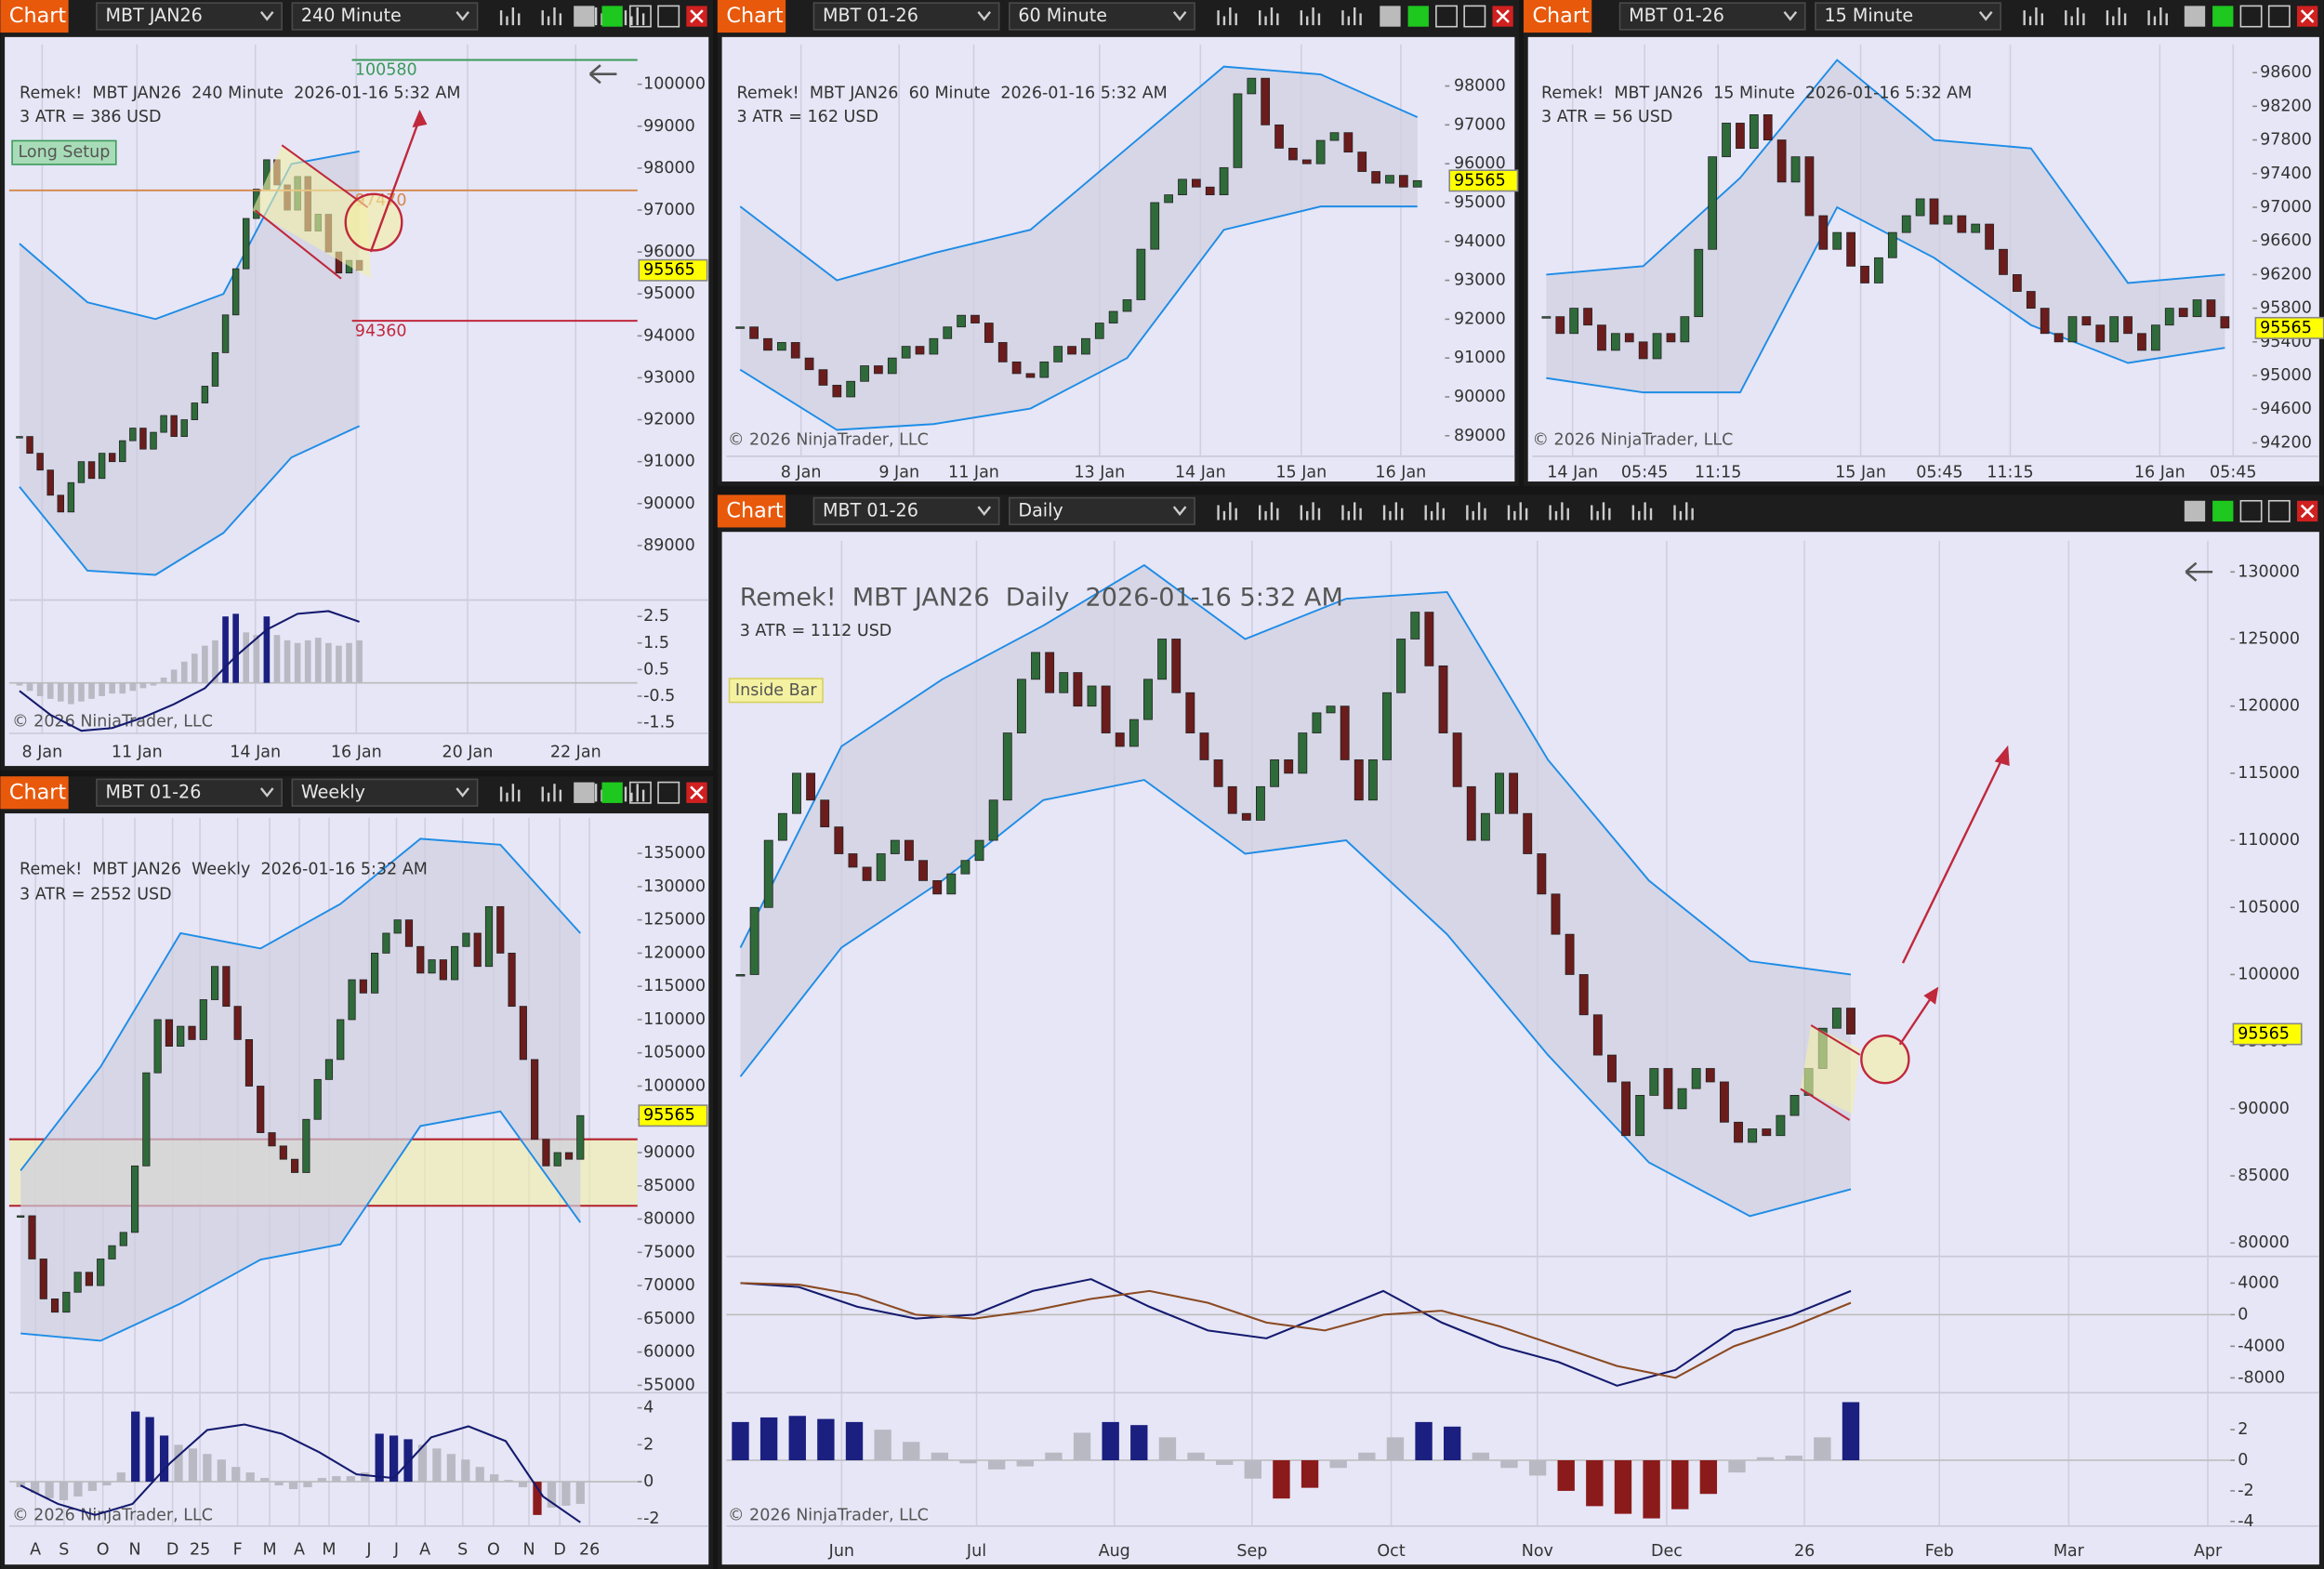 The image size is (2324, 1569). What do you see at coordinates (1537, 1551) in the screenshot?
I see `x-tick-label: Nov` at bounding box center [1537, 1551].